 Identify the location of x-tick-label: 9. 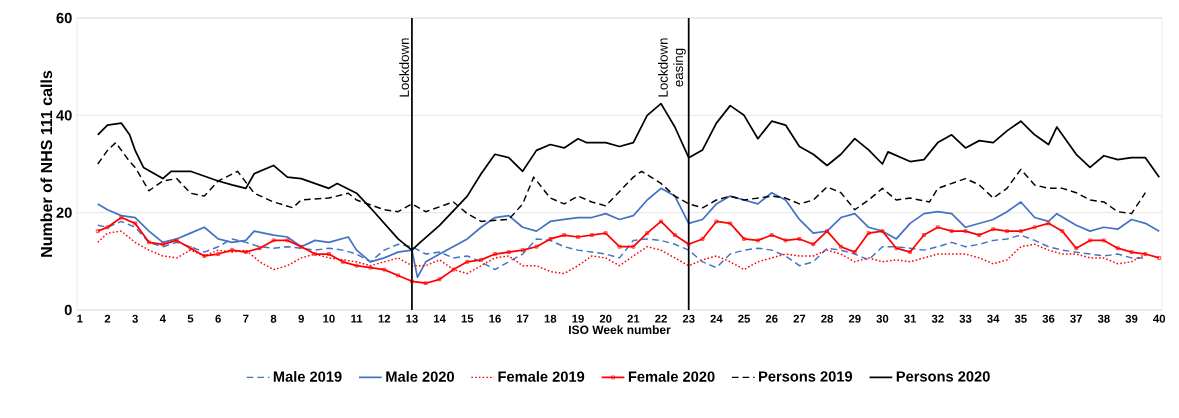
(301, 318).